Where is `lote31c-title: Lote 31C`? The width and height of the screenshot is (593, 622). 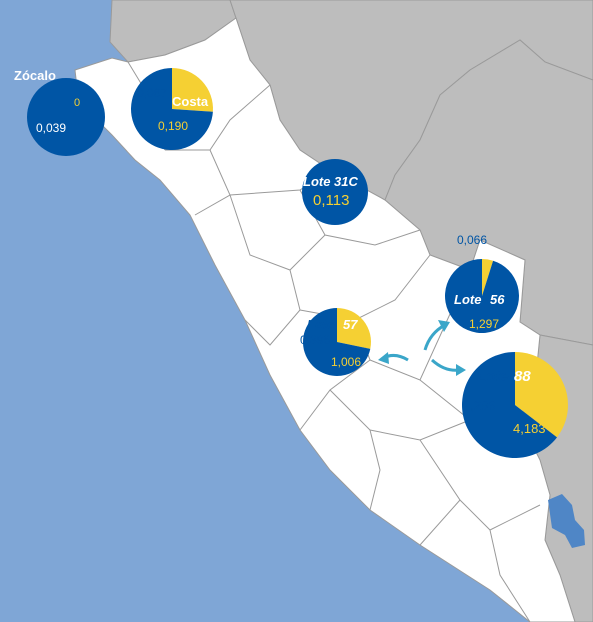
lote31c-title: Lote 31C is located at coordinates (331, 181).